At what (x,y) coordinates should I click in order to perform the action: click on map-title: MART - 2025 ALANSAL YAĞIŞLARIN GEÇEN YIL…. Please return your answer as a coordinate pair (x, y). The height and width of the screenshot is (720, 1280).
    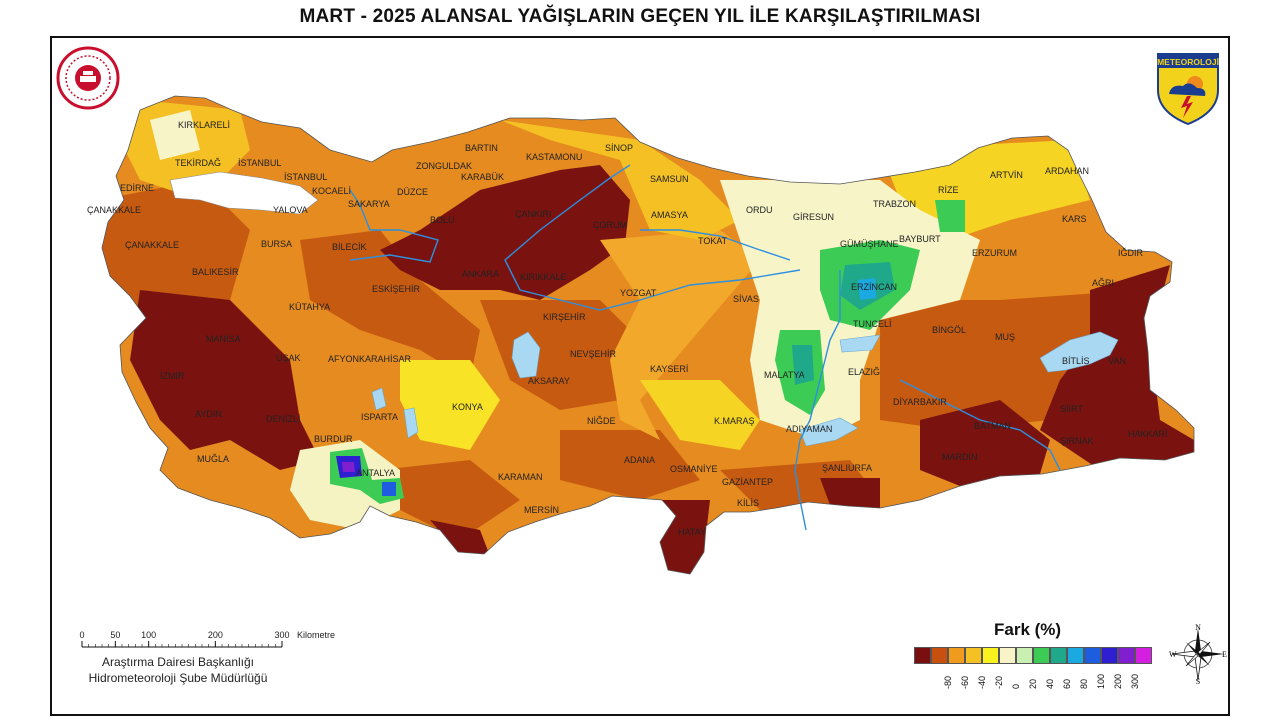
    Looking at the image, I should click on (640, 16).